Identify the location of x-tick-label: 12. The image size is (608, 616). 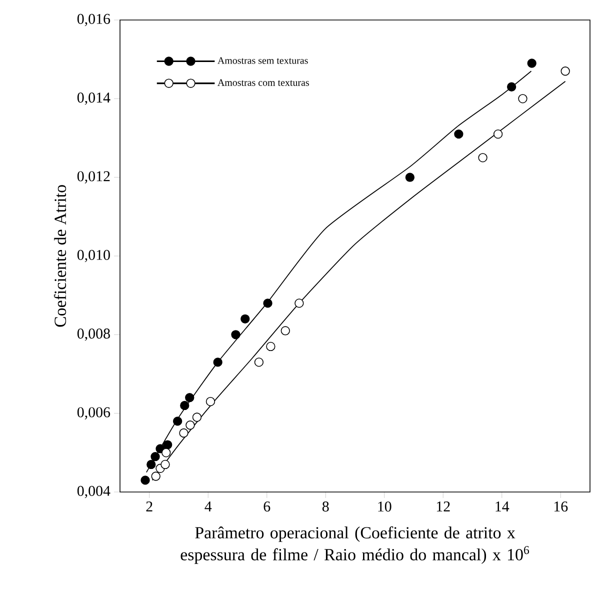
(443, 506).